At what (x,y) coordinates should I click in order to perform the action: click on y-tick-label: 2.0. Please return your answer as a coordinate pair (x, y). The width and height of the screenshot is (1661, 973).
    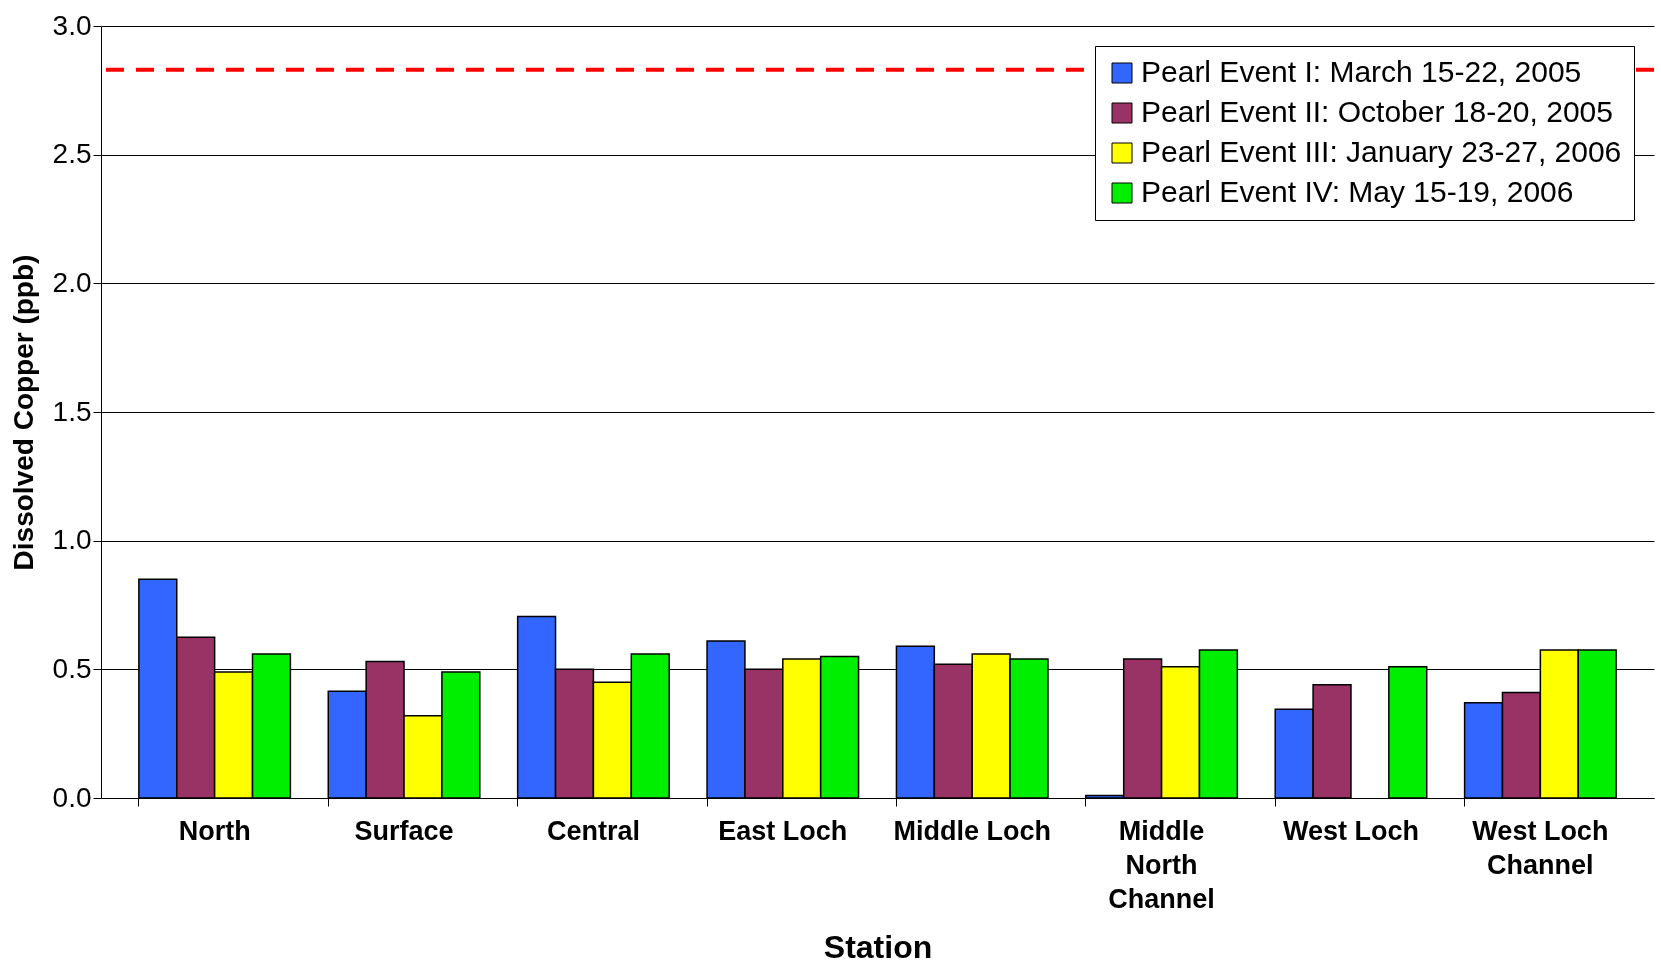
    Looking at the image, I should click on (72, 282).